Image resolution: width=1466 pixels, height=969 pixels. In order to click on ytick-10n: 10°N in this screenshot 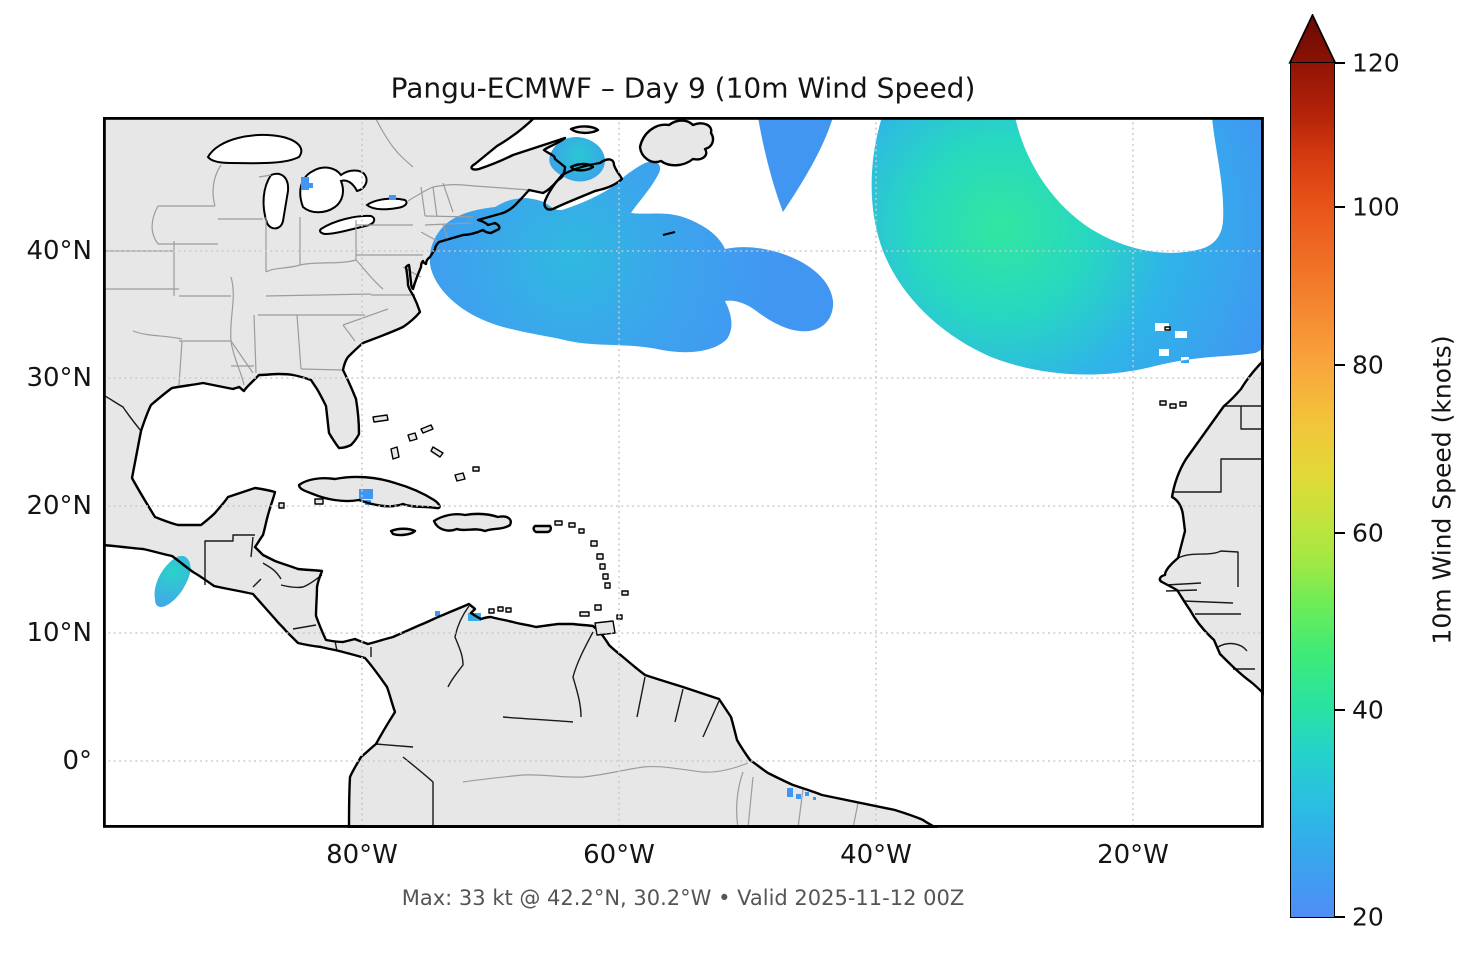, I will do `click(59, 633)`.